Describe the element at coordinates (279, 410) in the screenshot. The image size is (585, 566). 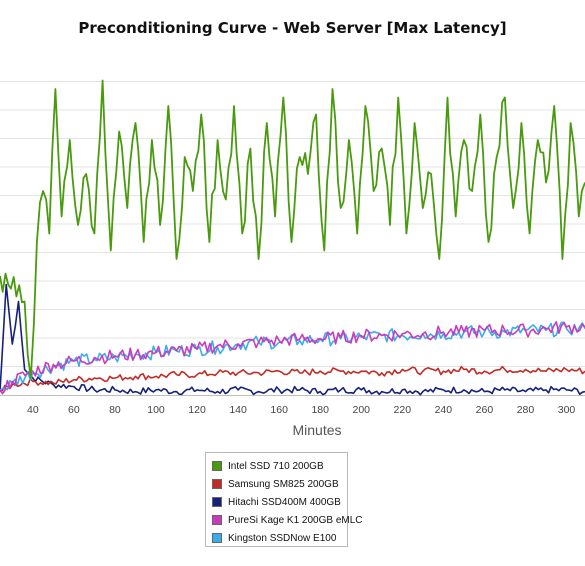
I see `x-tick-label: 160` at that location.